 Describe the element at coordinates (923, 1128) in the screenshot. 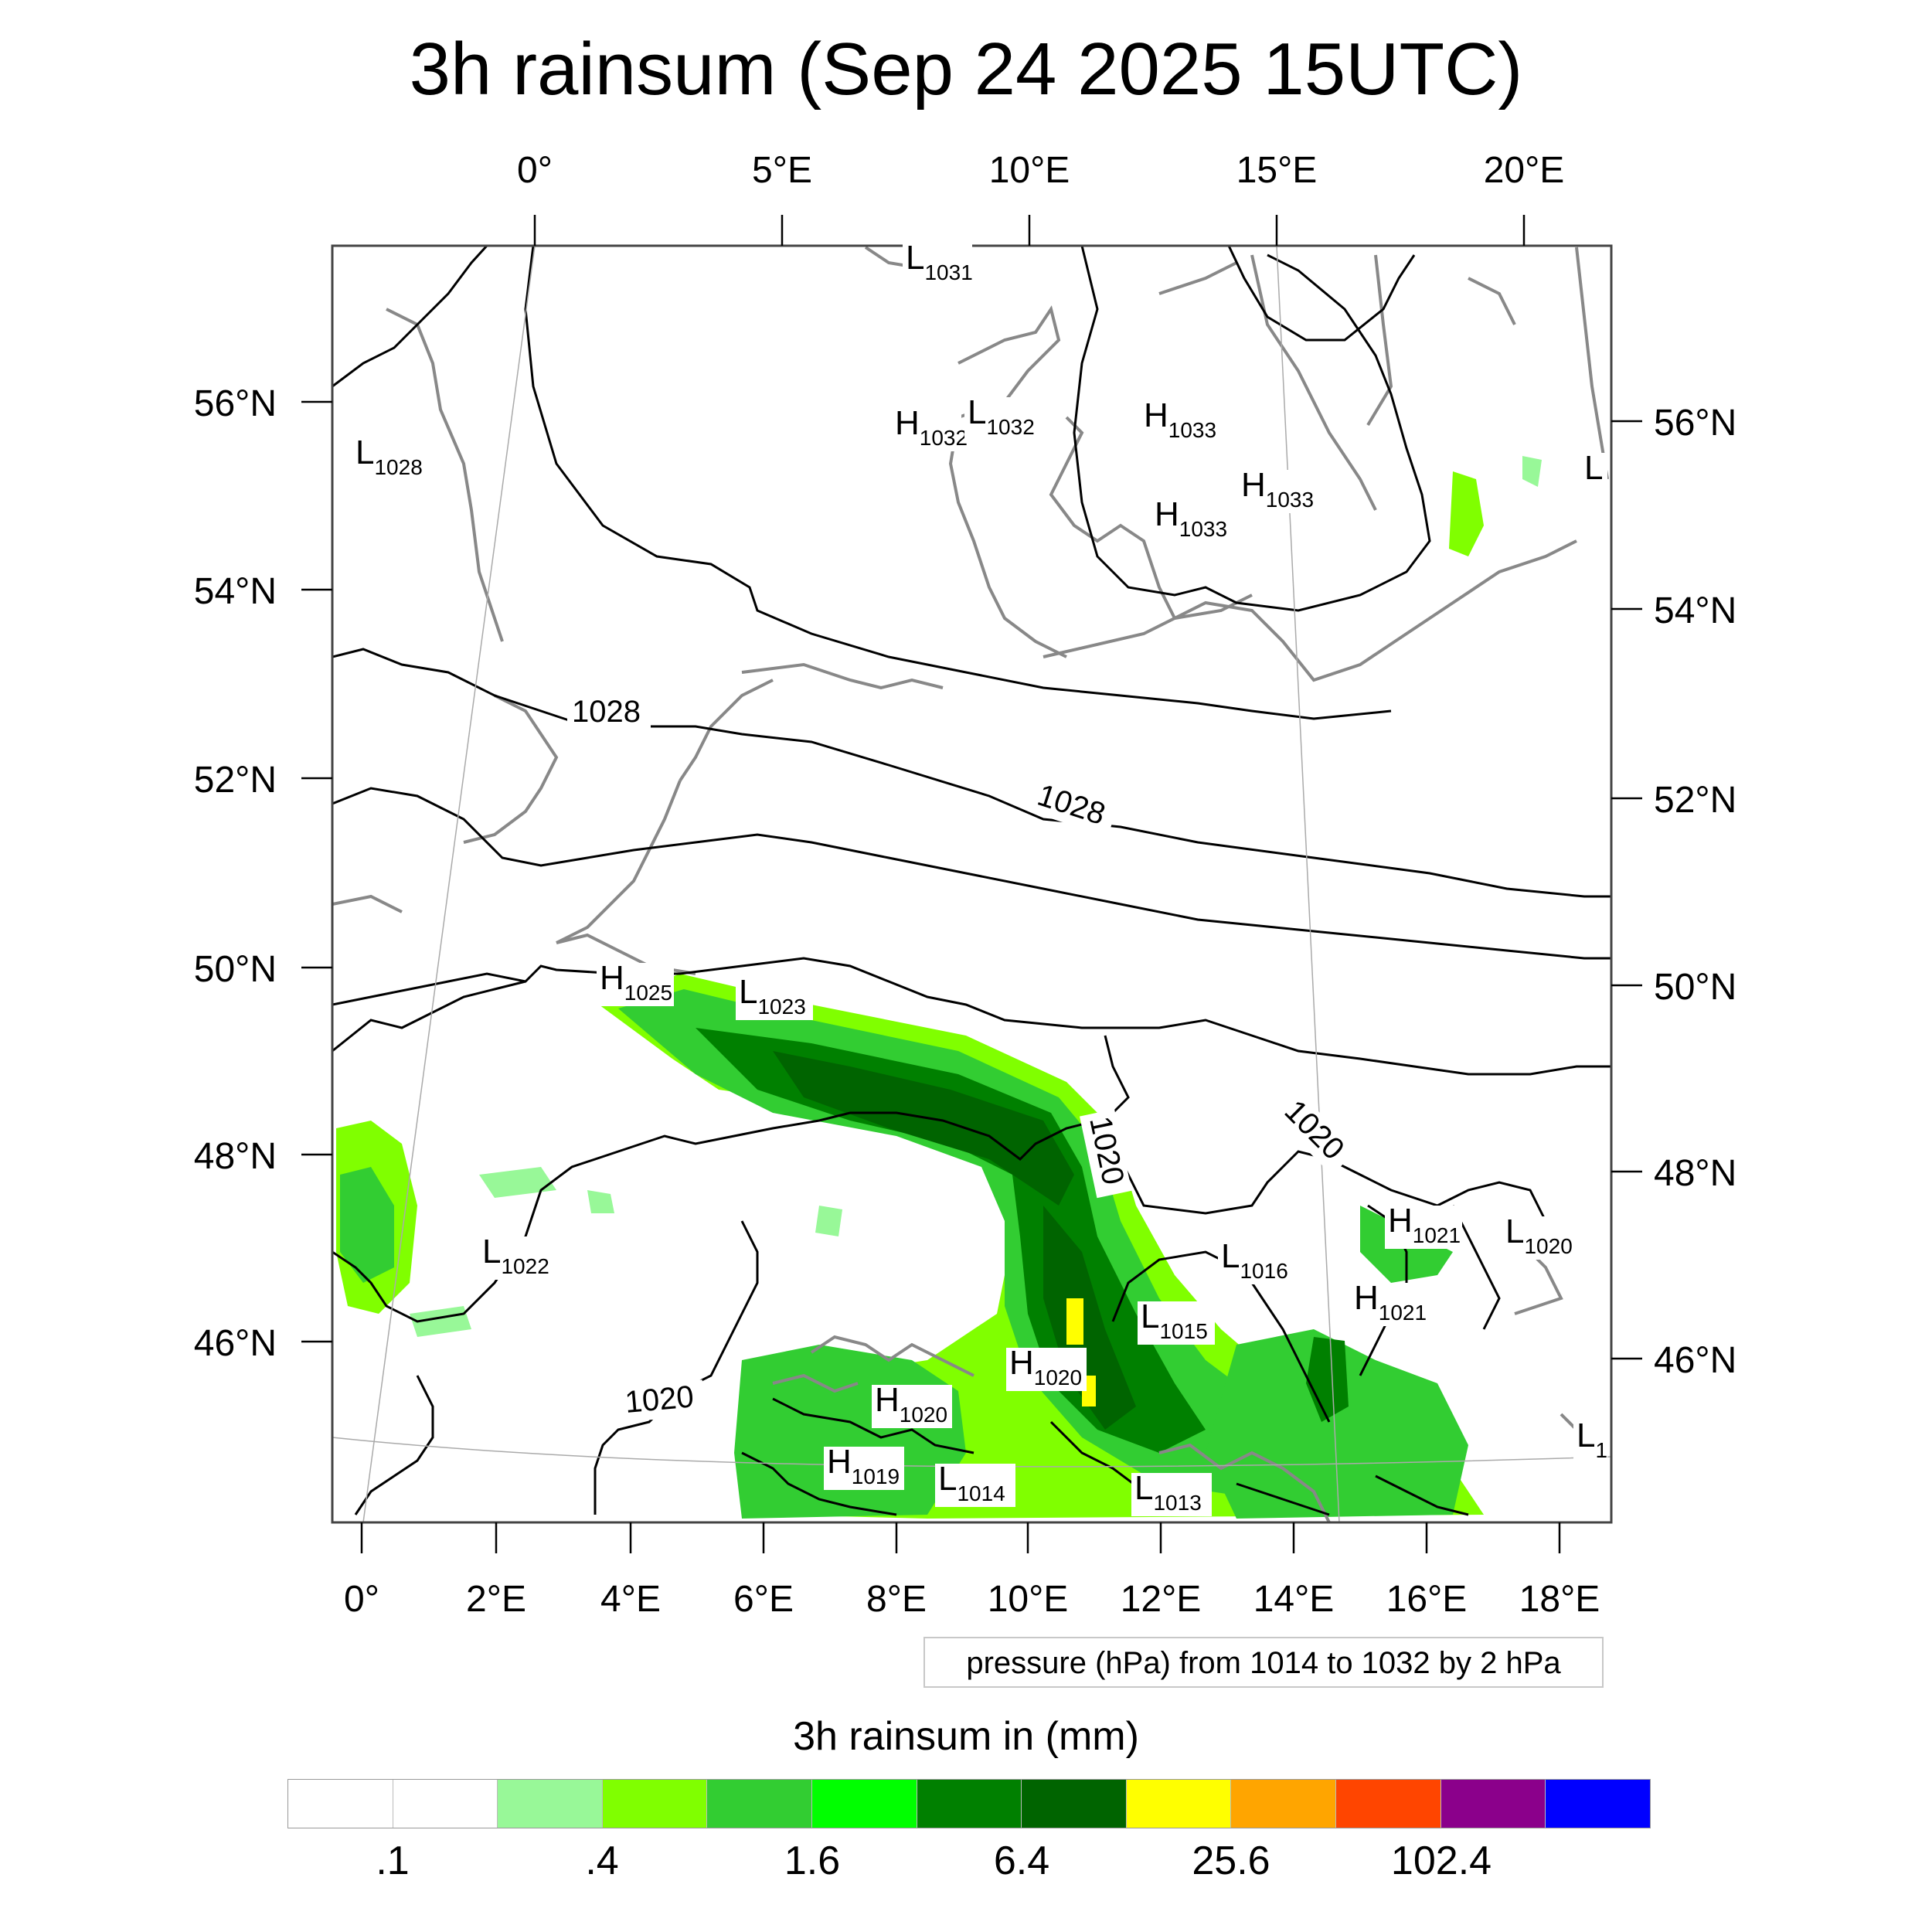

I see `rain-band-core` at that location.